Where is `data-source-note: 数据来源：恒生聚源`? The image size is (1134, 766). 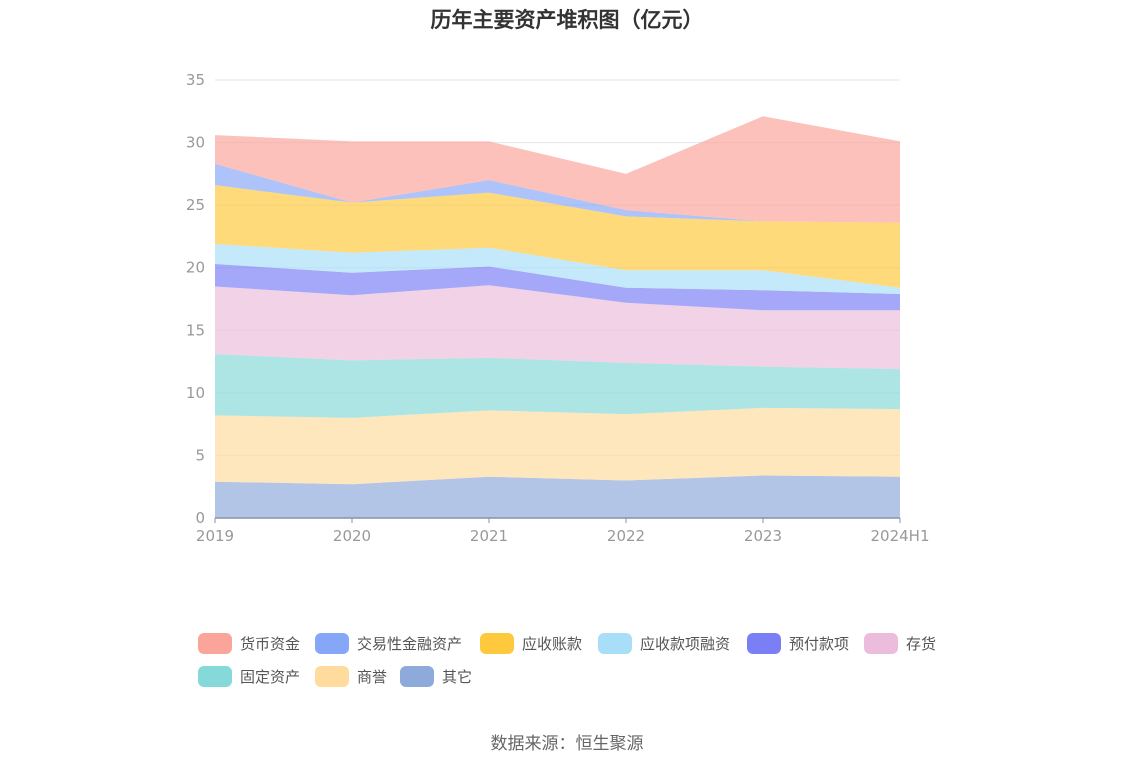
data-source-note: 数据来源：恒生聚源 is located at coordinates (567, 744).